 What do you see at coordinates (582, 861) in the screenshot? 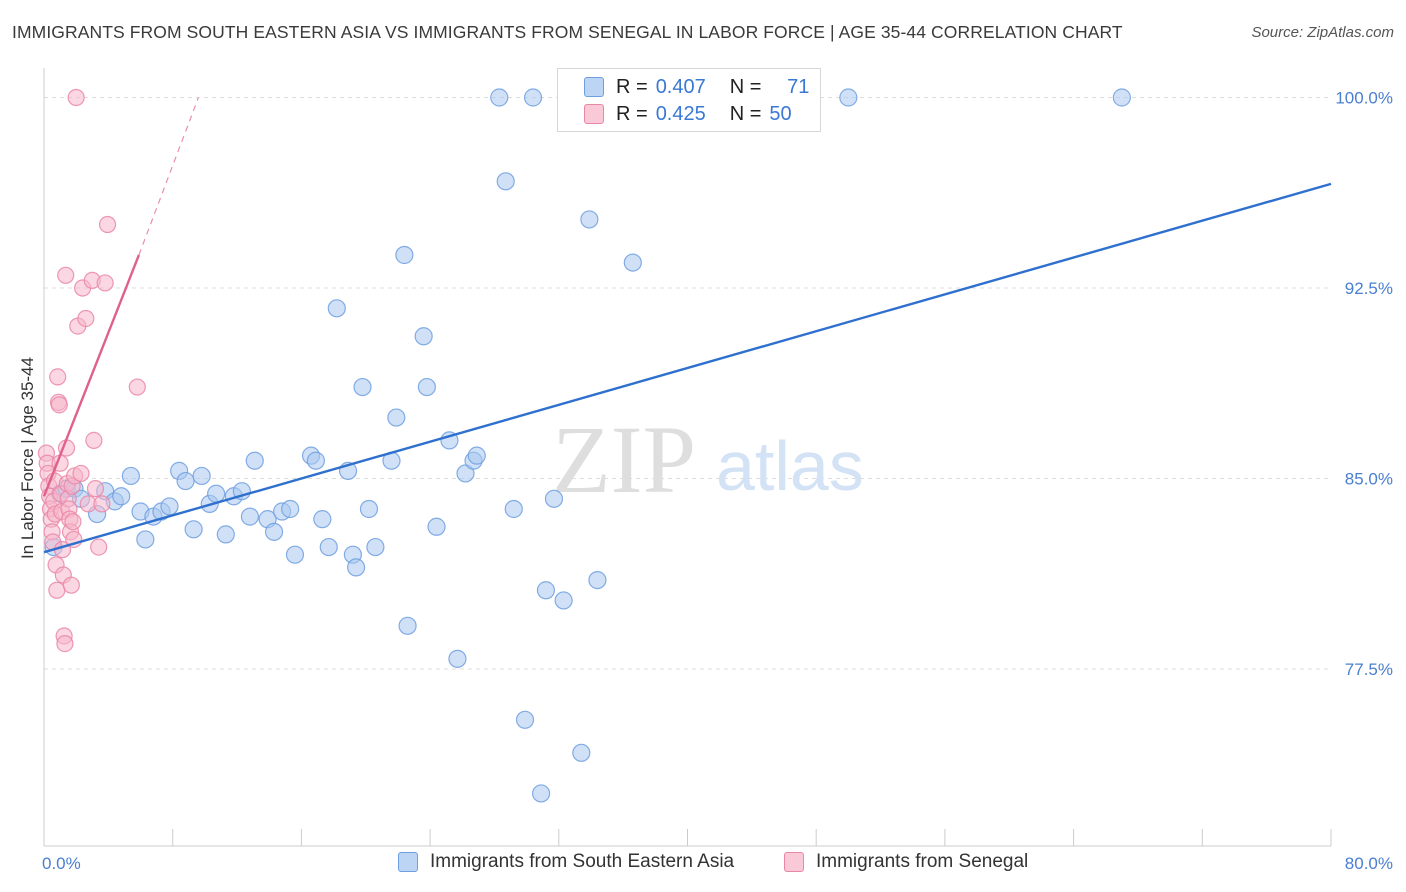
I see `series-label: Immigrants from South Eastern Asia` at bounding box center [582, 861].